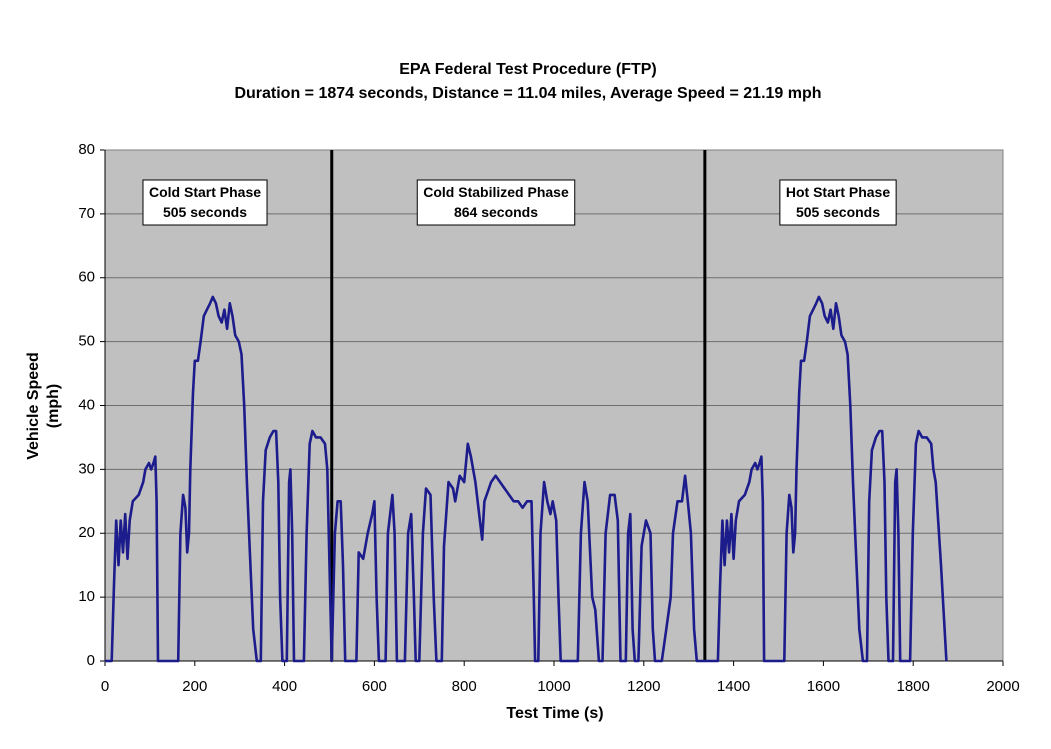 This screenshot has height=749, width=1051. I want to click on x-tick-label: 1800, so click(913, 686).